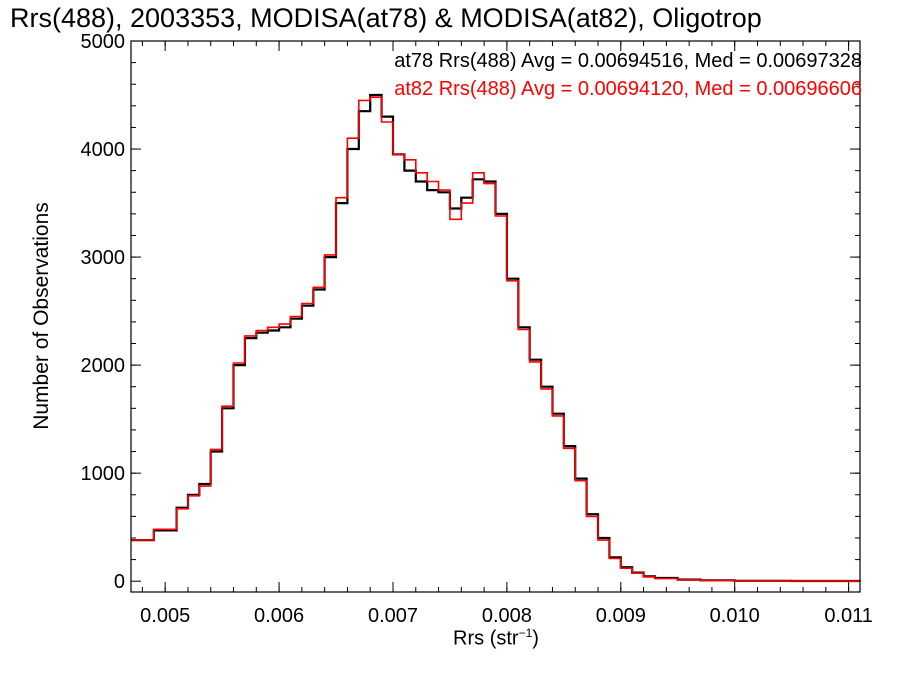 The width and height of the screenshot is (900, 675). I want to click on x-tick-label: 0.006, so click(279, 616).